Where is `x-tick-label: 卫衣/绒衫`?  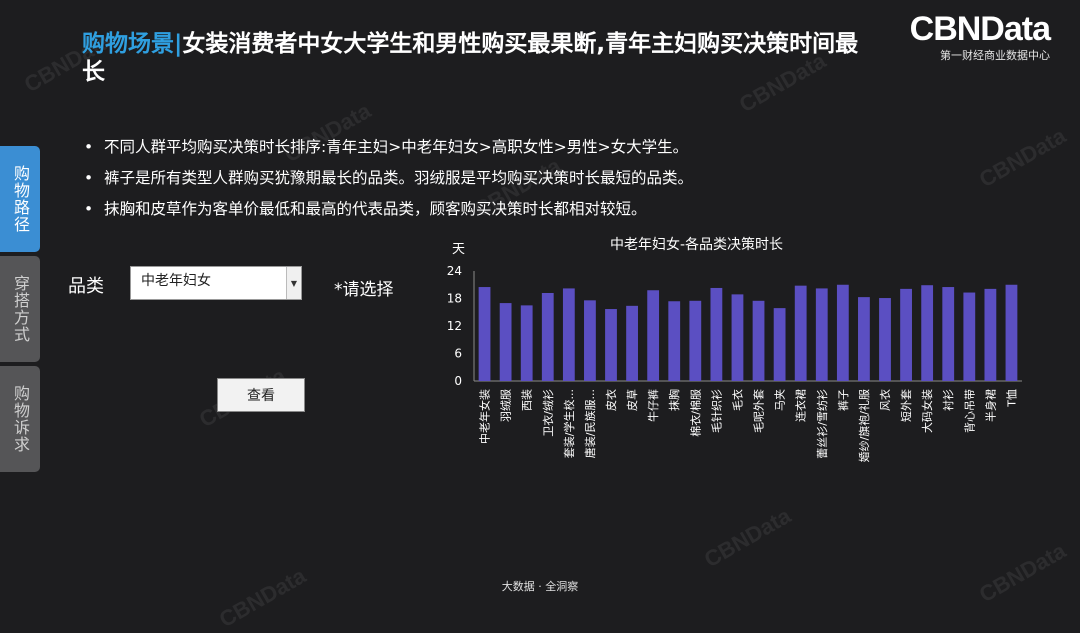
x-tick-label: 卫衣/绒衫 is located at coordinates (548, 413).